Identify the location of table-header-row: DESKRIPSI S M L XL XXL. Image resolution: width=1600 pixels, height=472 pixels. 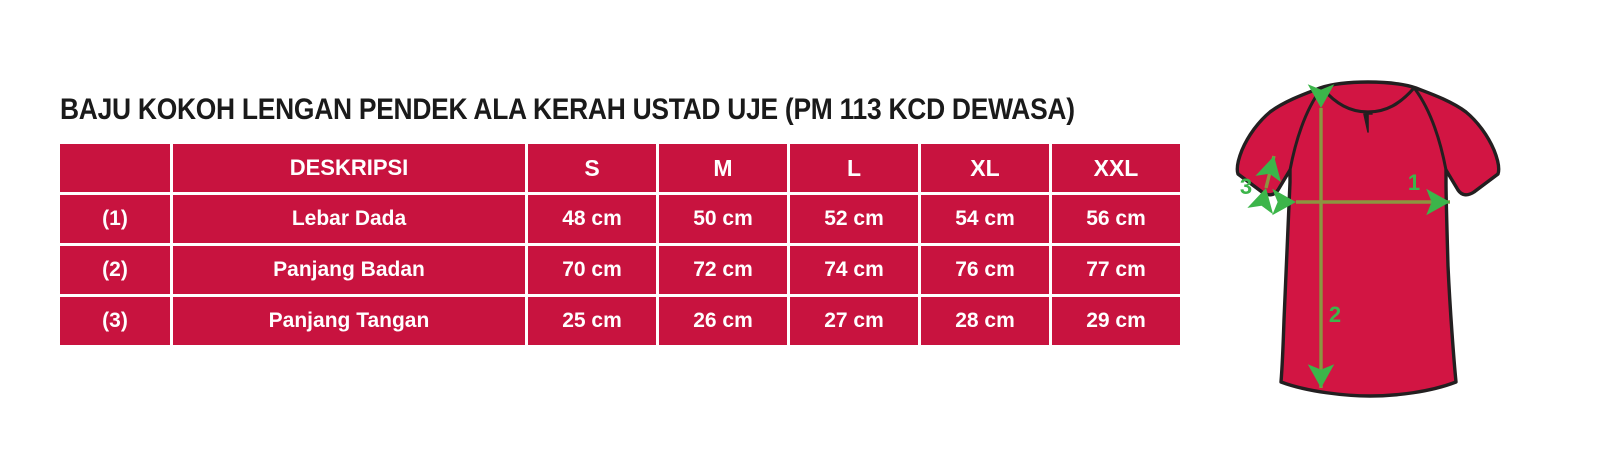
(620, 168).